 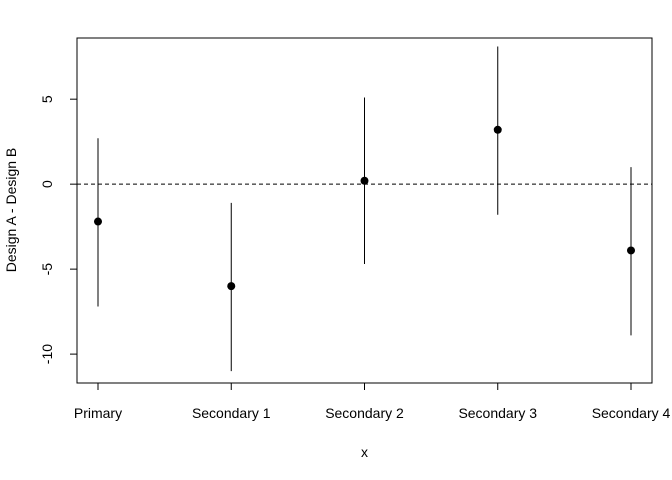 I want to click on y-tick-label-1: -5, so click(x=47, y=269).